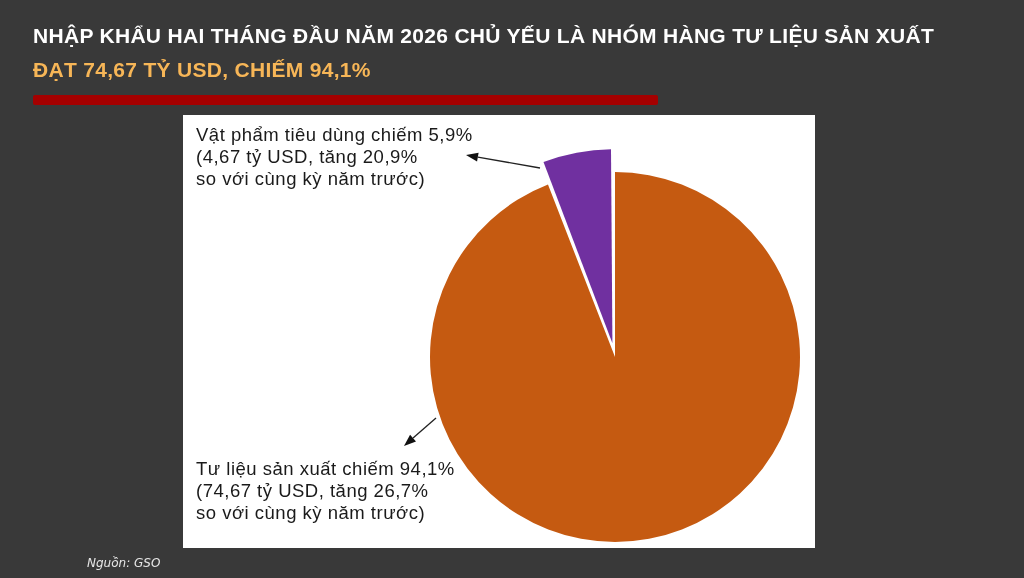 The width and height of the screenshot is (1024, 578). Describe the element at coordinates (202, 70) in the screenshot. I see `chart-subtitle: ĐẠT 74,67 TỶ USD, CHIẾM 94,1%` at that location.